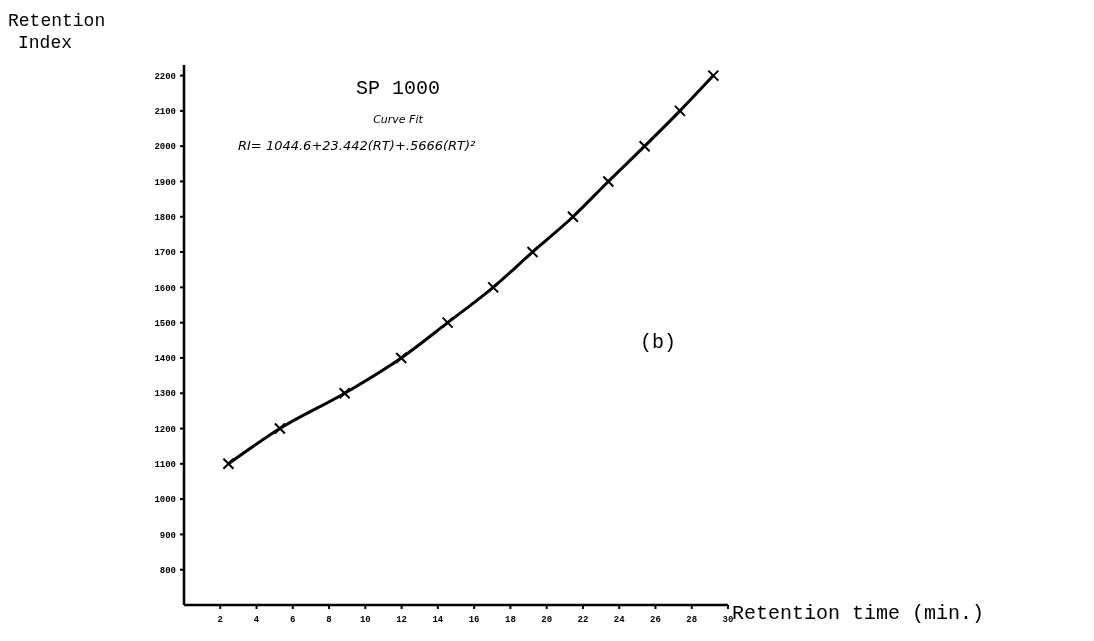 Image resolution: width=1094 pixels, height=641 pixels. I want to click on y-tick-label: 2100, so click(165, 112).